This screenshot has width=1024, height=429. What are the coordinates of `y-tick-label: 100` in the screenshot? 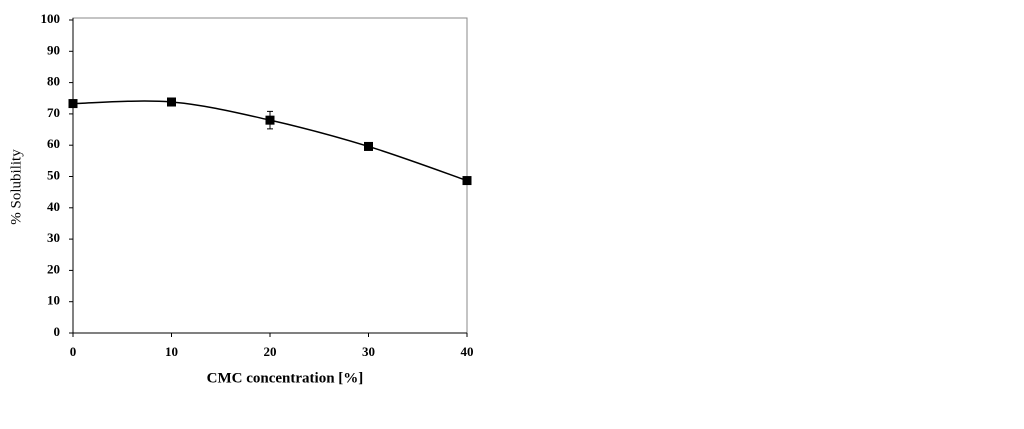 It's located at (51, 18).